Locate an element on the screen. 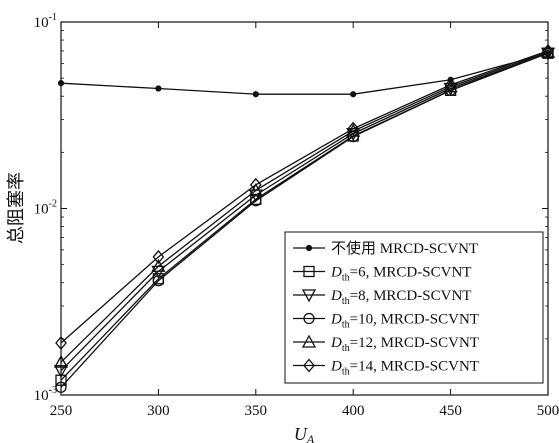  legend-label: Dth=8, MRCD-SCVNT is located at coordinates (400, 297).